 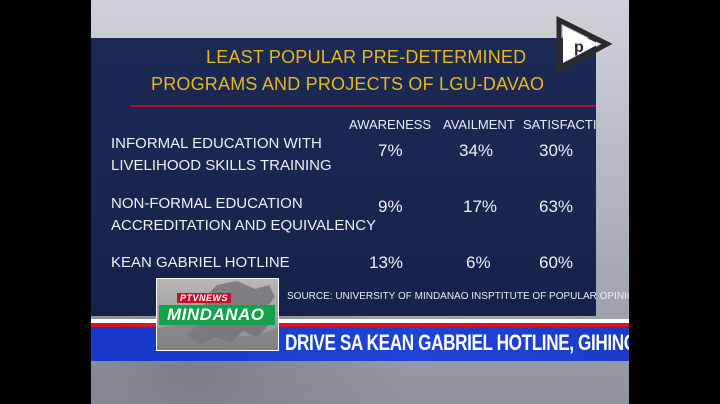 What do you see at coordinates (204, 298) in the screenshot?
I see `ptv-news-label: PTVNEWS` at bounding box center [204, 298].